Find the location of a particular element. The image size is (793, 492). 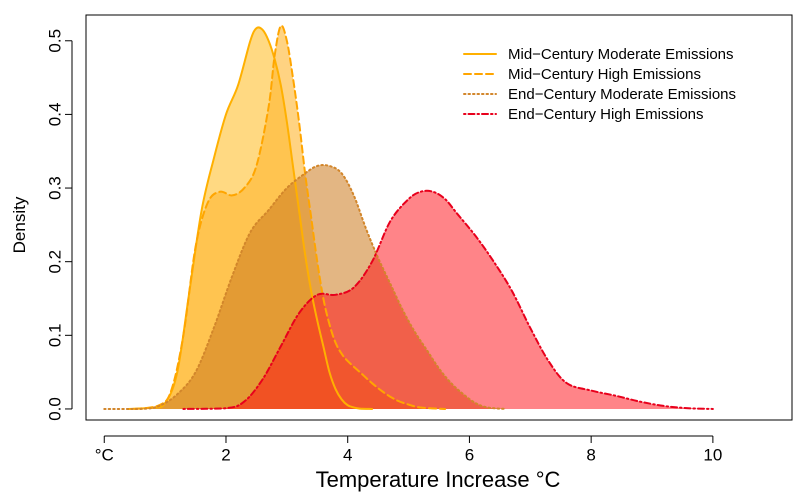

y-tick-label: 0.4 is located at coordinates (54, 115).